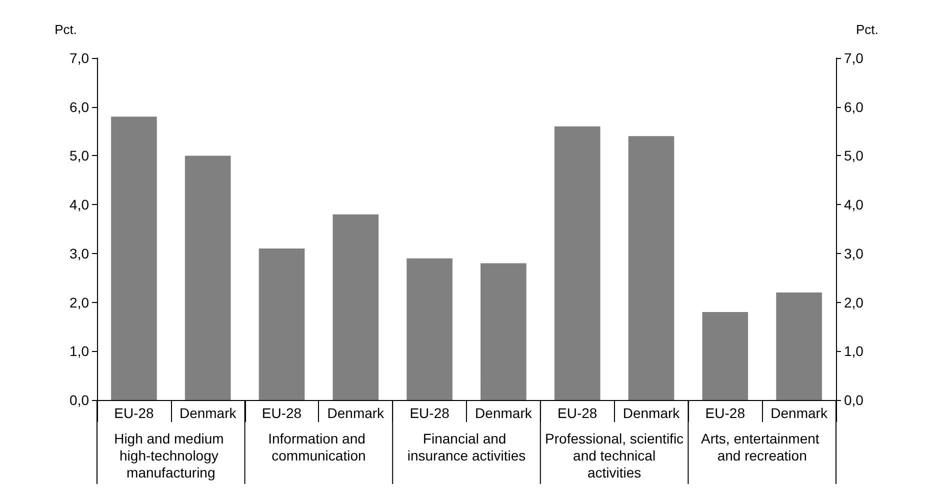 This screenshot has width=933, height=504. Describe the element at coordinates (854, 106) in the screenshot. I see `y2-tick-label: 6,0` at that location.